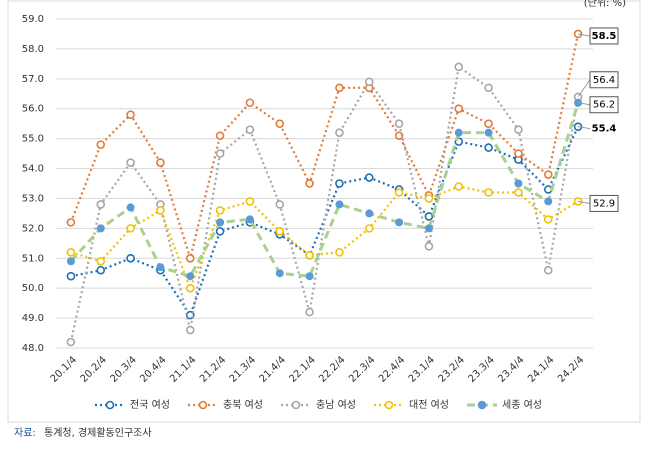 The image size is (648, 453). What do you see at coordinates (33, 288) in the screenshot?
I see `y-tick-label: 50.0` at bounding box center [33, 288].